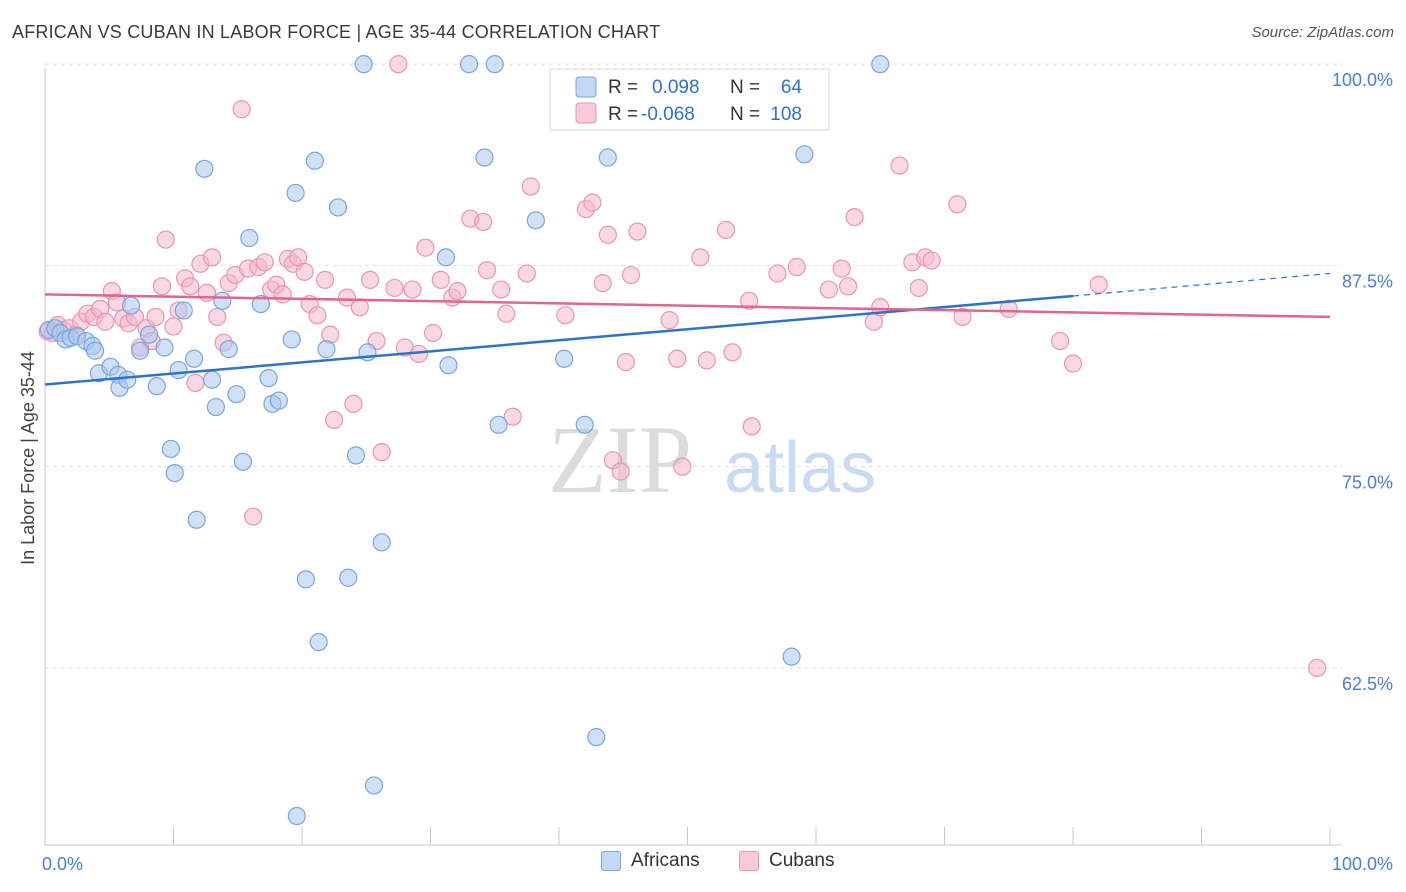 The image size is (1406, 892). What do you see at coordinates (28, 458) in the screenshot?
I see `y-axis-label: In Labor Force | Age 35-44` at bounding box center [28, 458].